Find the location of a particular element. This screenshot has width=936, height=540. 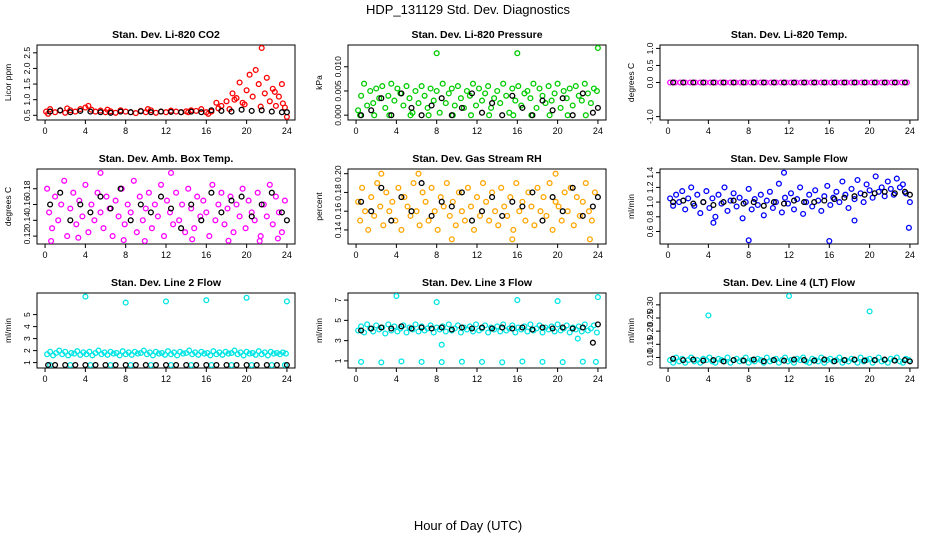

y-tick-label: 3 is located at coordinates (27, 338).